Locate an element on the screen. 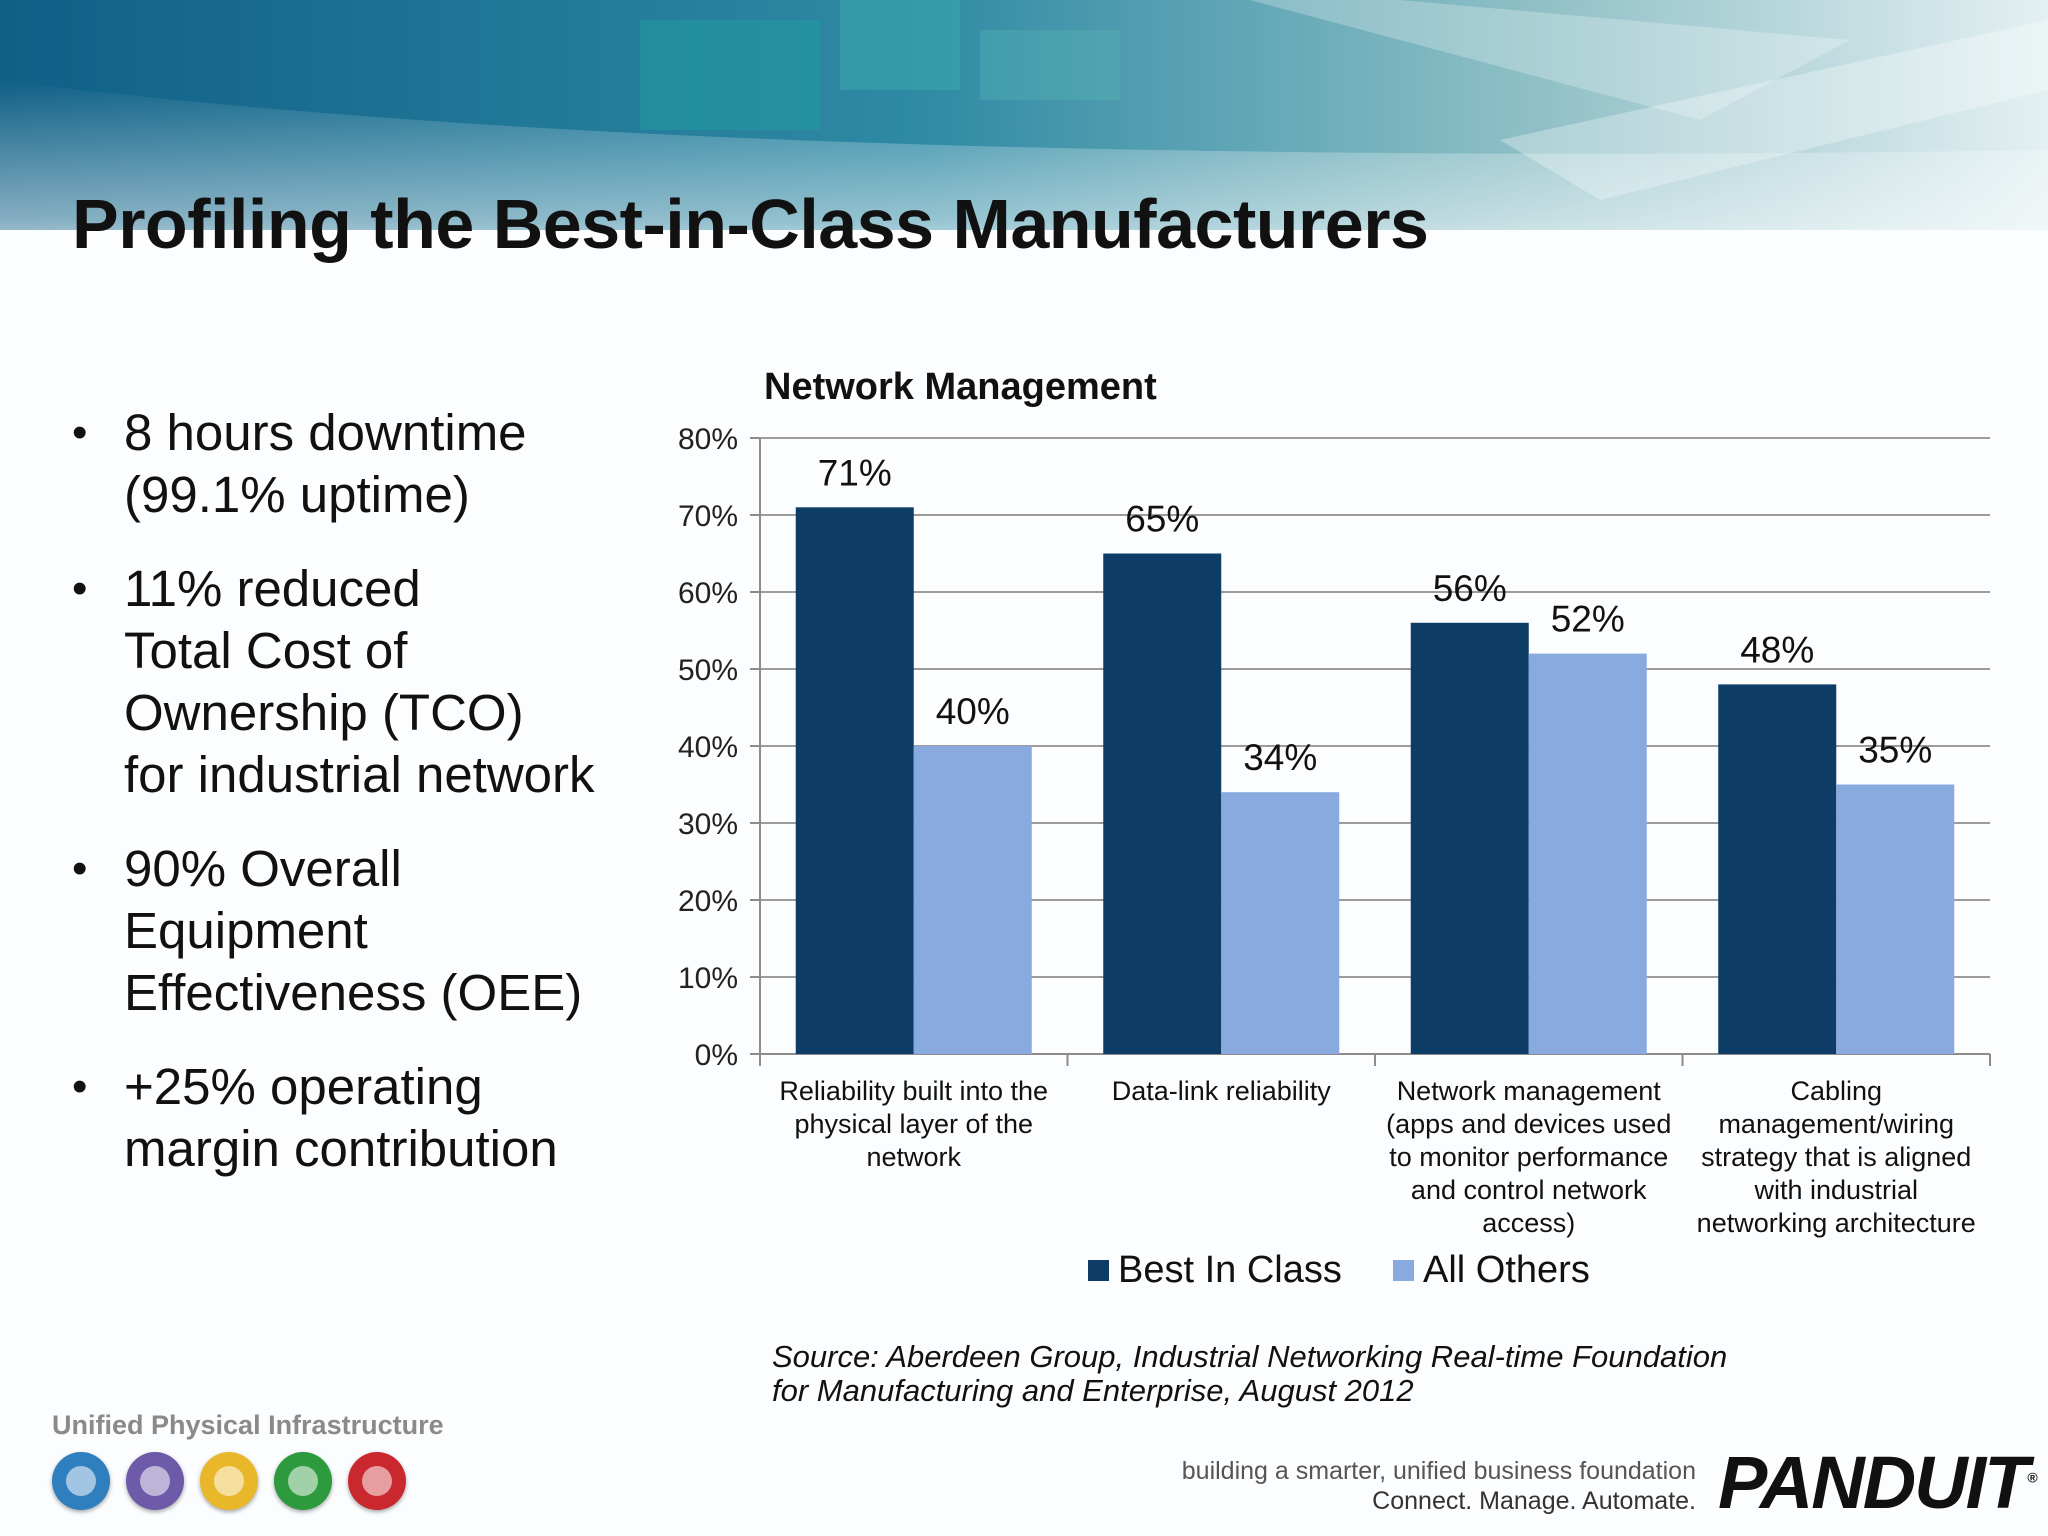 The image size is (2048, 1536). x-category-label: Data-link reliability is located at coordinates (1222, 1091).